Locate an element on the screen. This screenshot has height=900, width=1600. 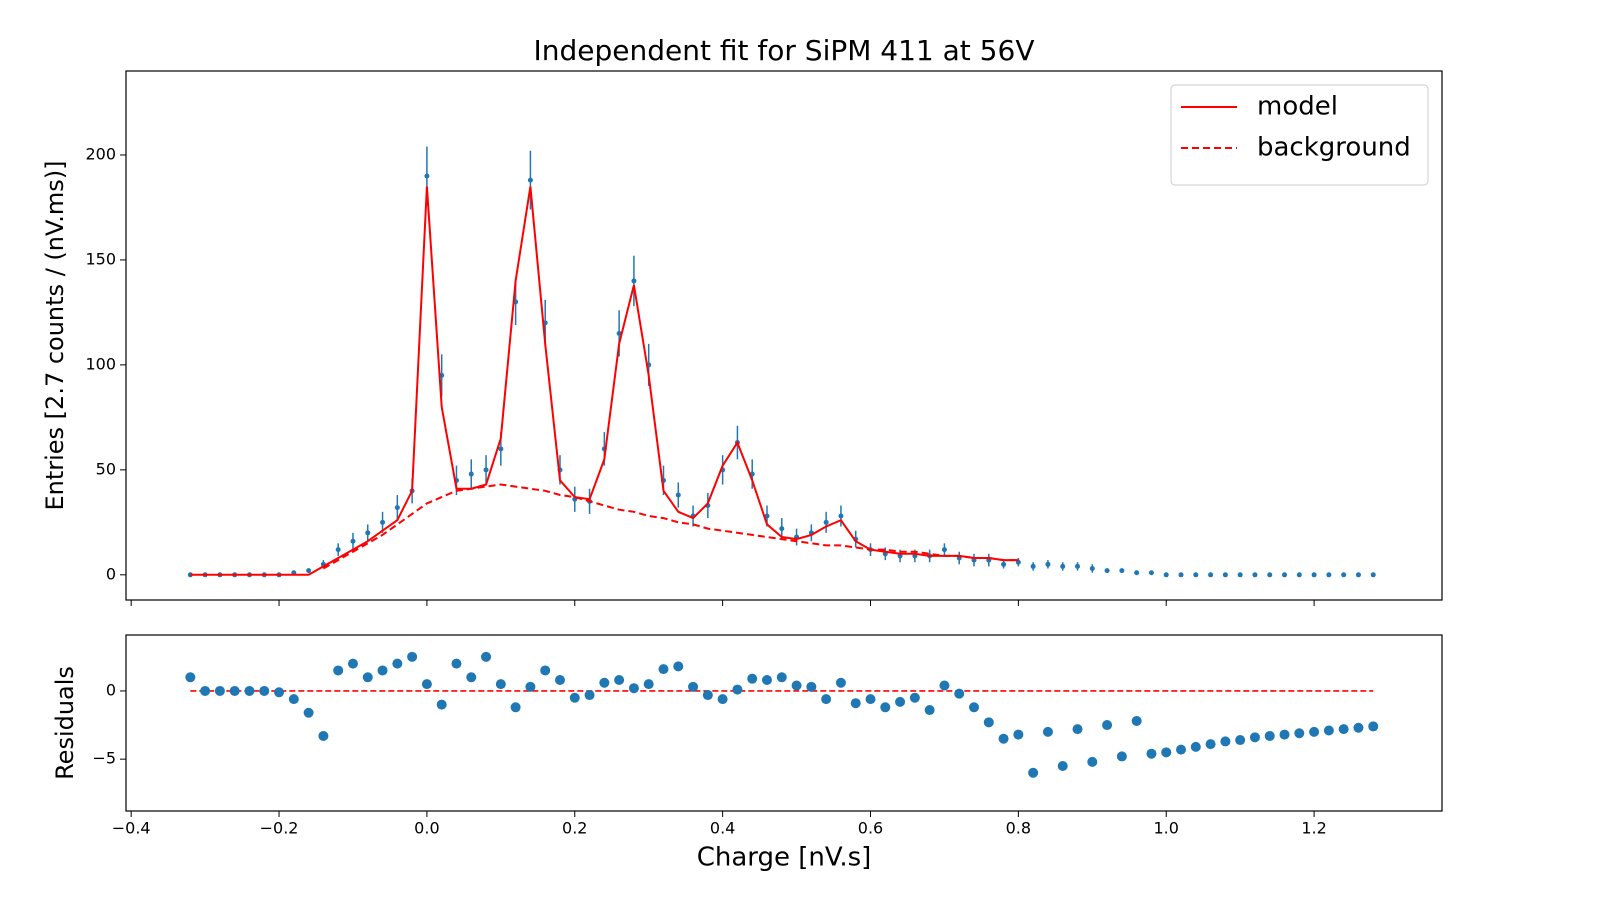
y-axis-label: Residuals is located at coordinates (65, 723).